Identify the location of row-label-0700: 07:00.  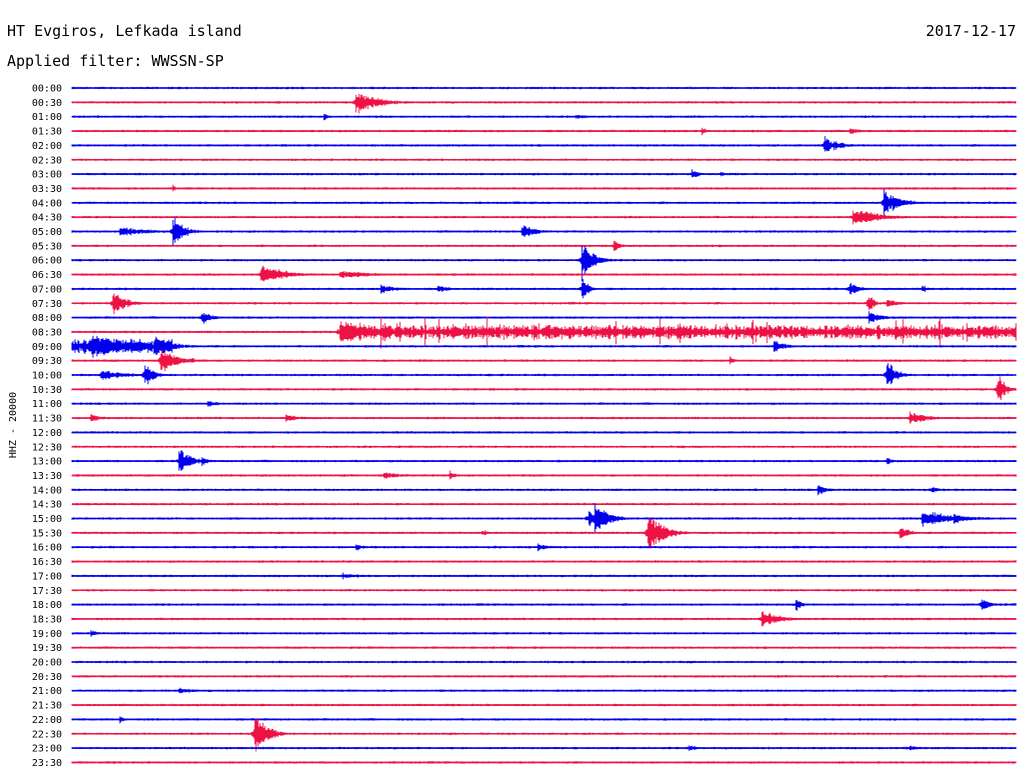
(47, 289).